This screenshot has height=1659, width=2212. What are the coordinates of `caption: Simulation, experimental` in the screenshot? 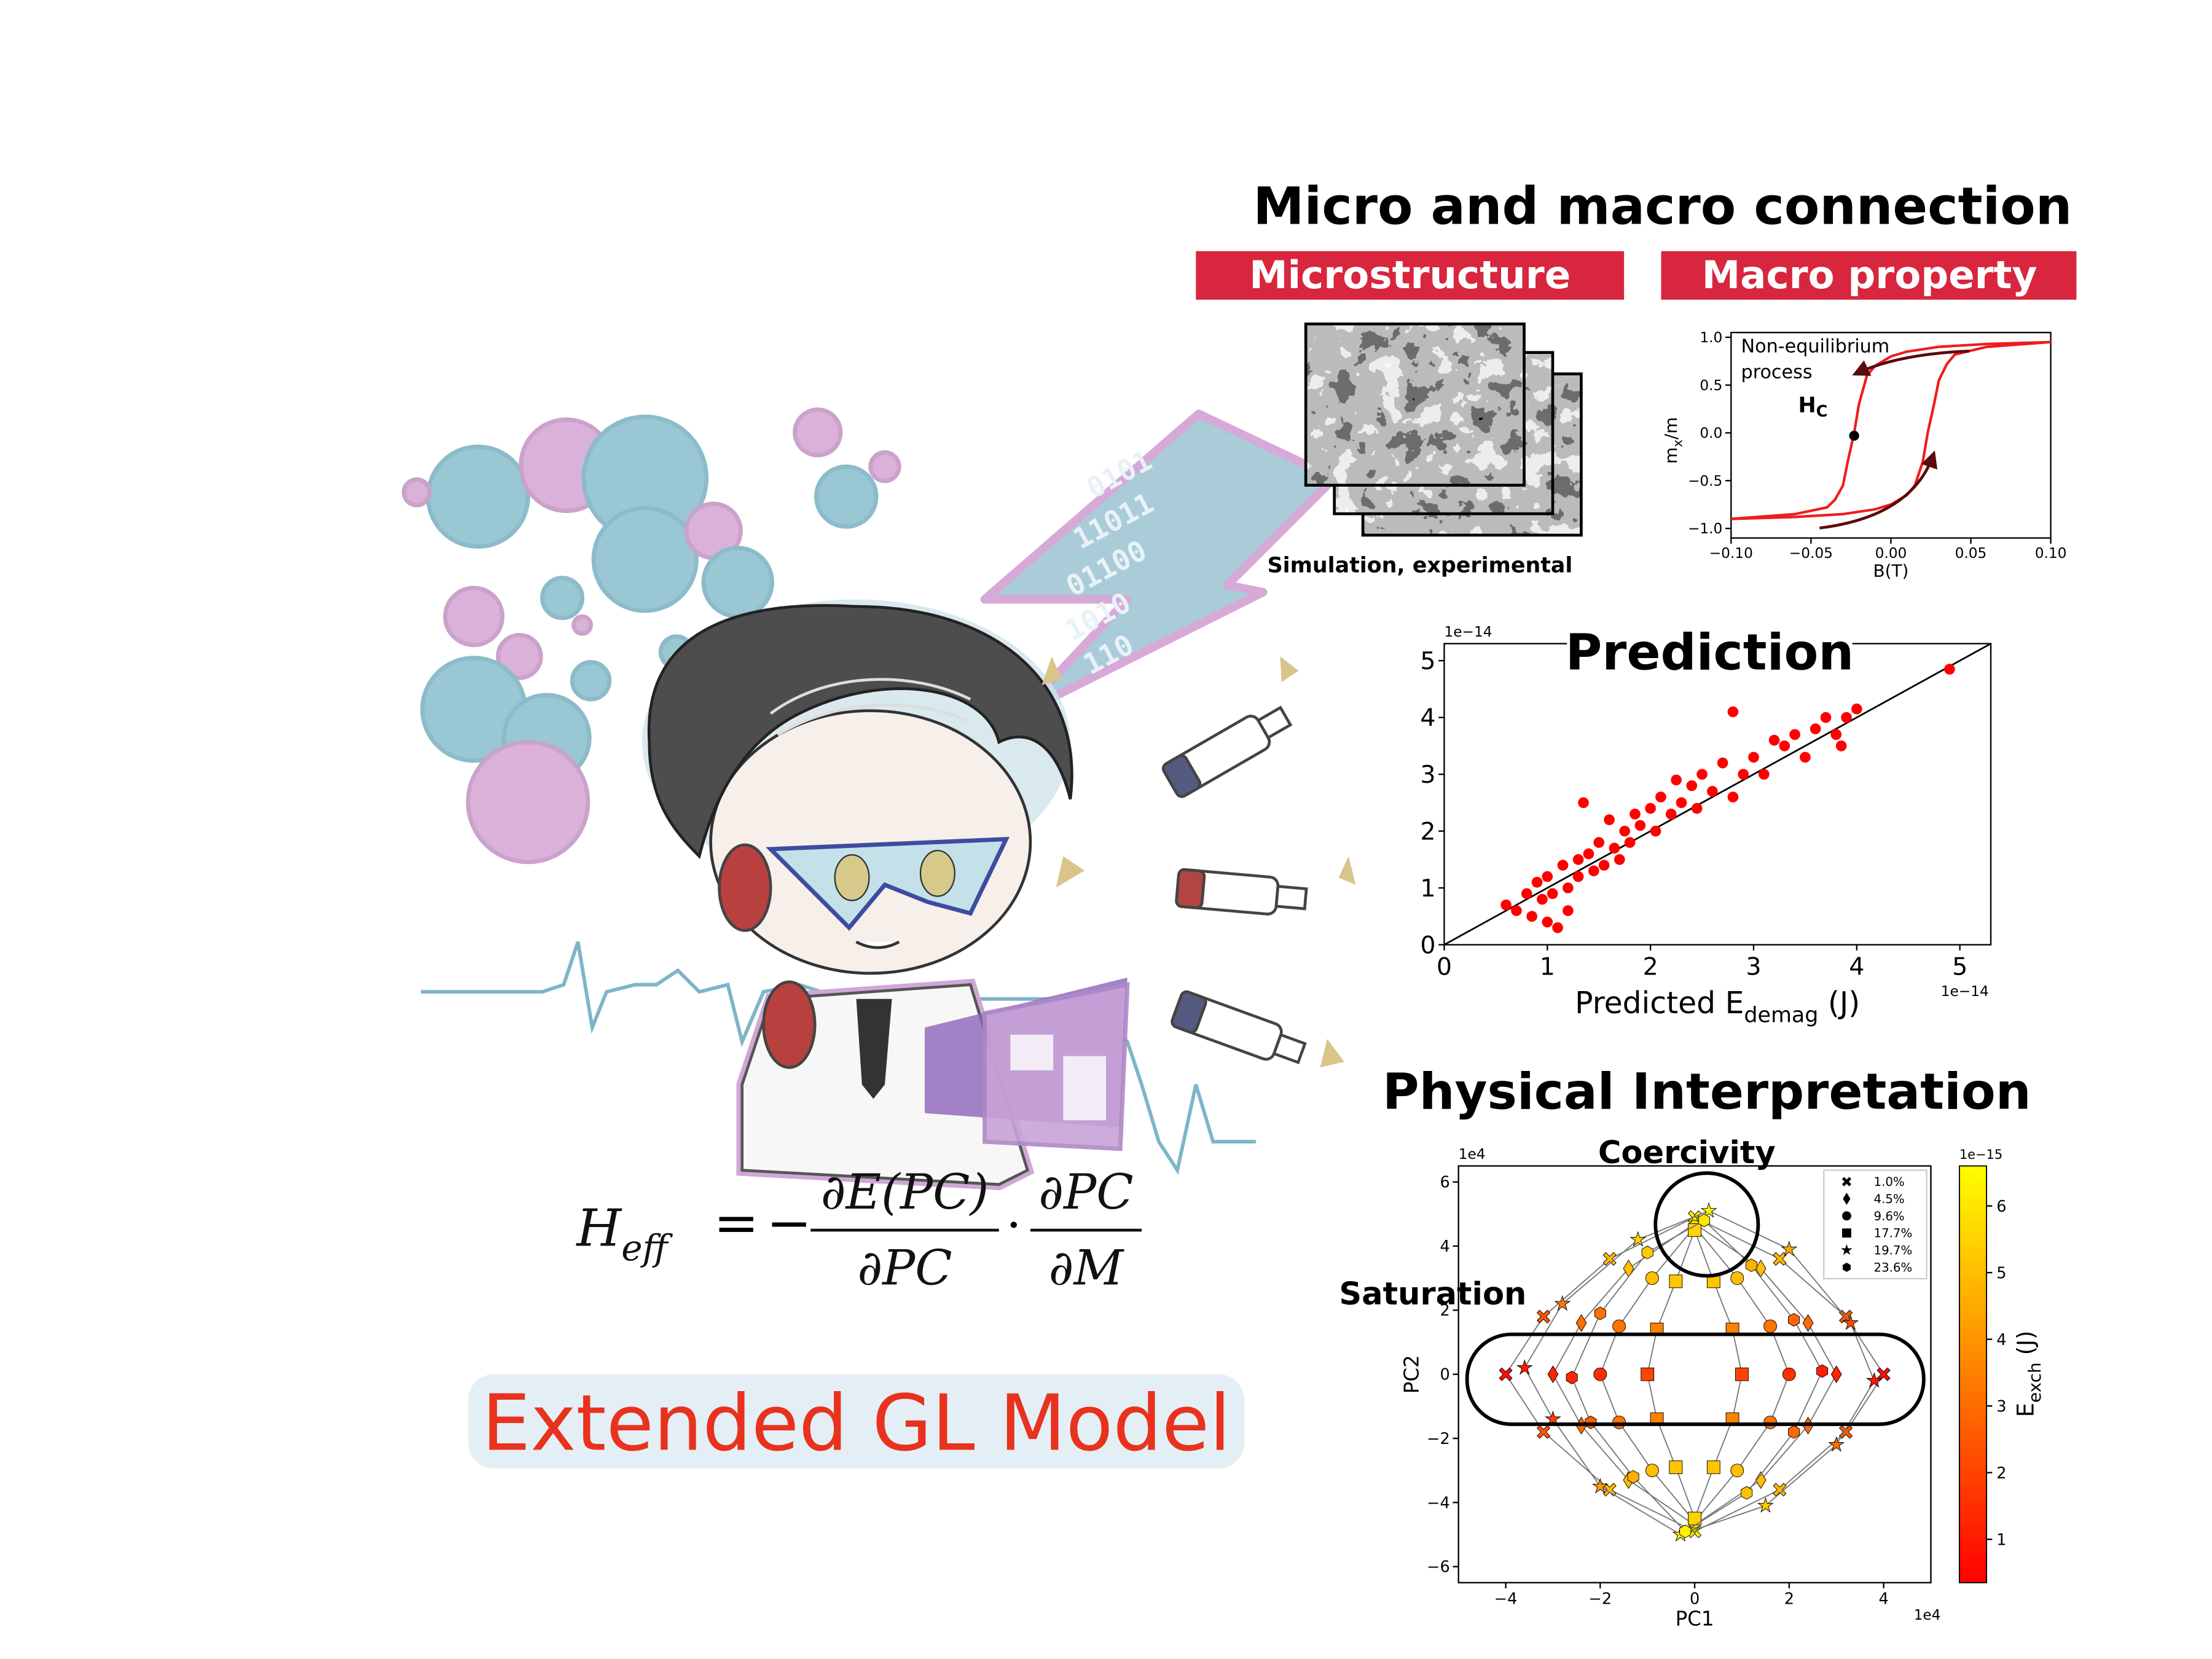 It's located at (1420, 565).